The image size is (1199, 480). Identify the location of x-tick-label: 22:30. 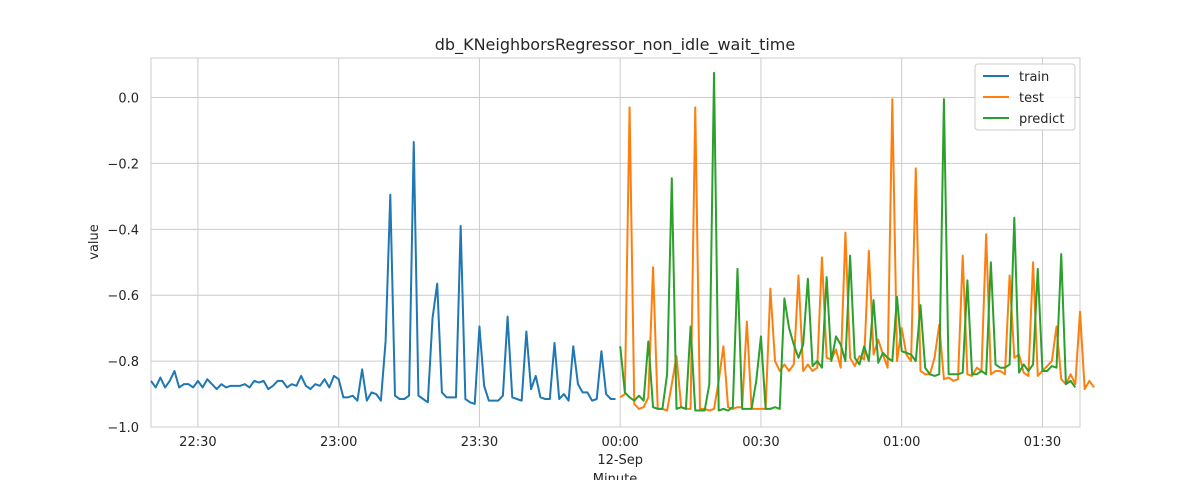
(197, 442).